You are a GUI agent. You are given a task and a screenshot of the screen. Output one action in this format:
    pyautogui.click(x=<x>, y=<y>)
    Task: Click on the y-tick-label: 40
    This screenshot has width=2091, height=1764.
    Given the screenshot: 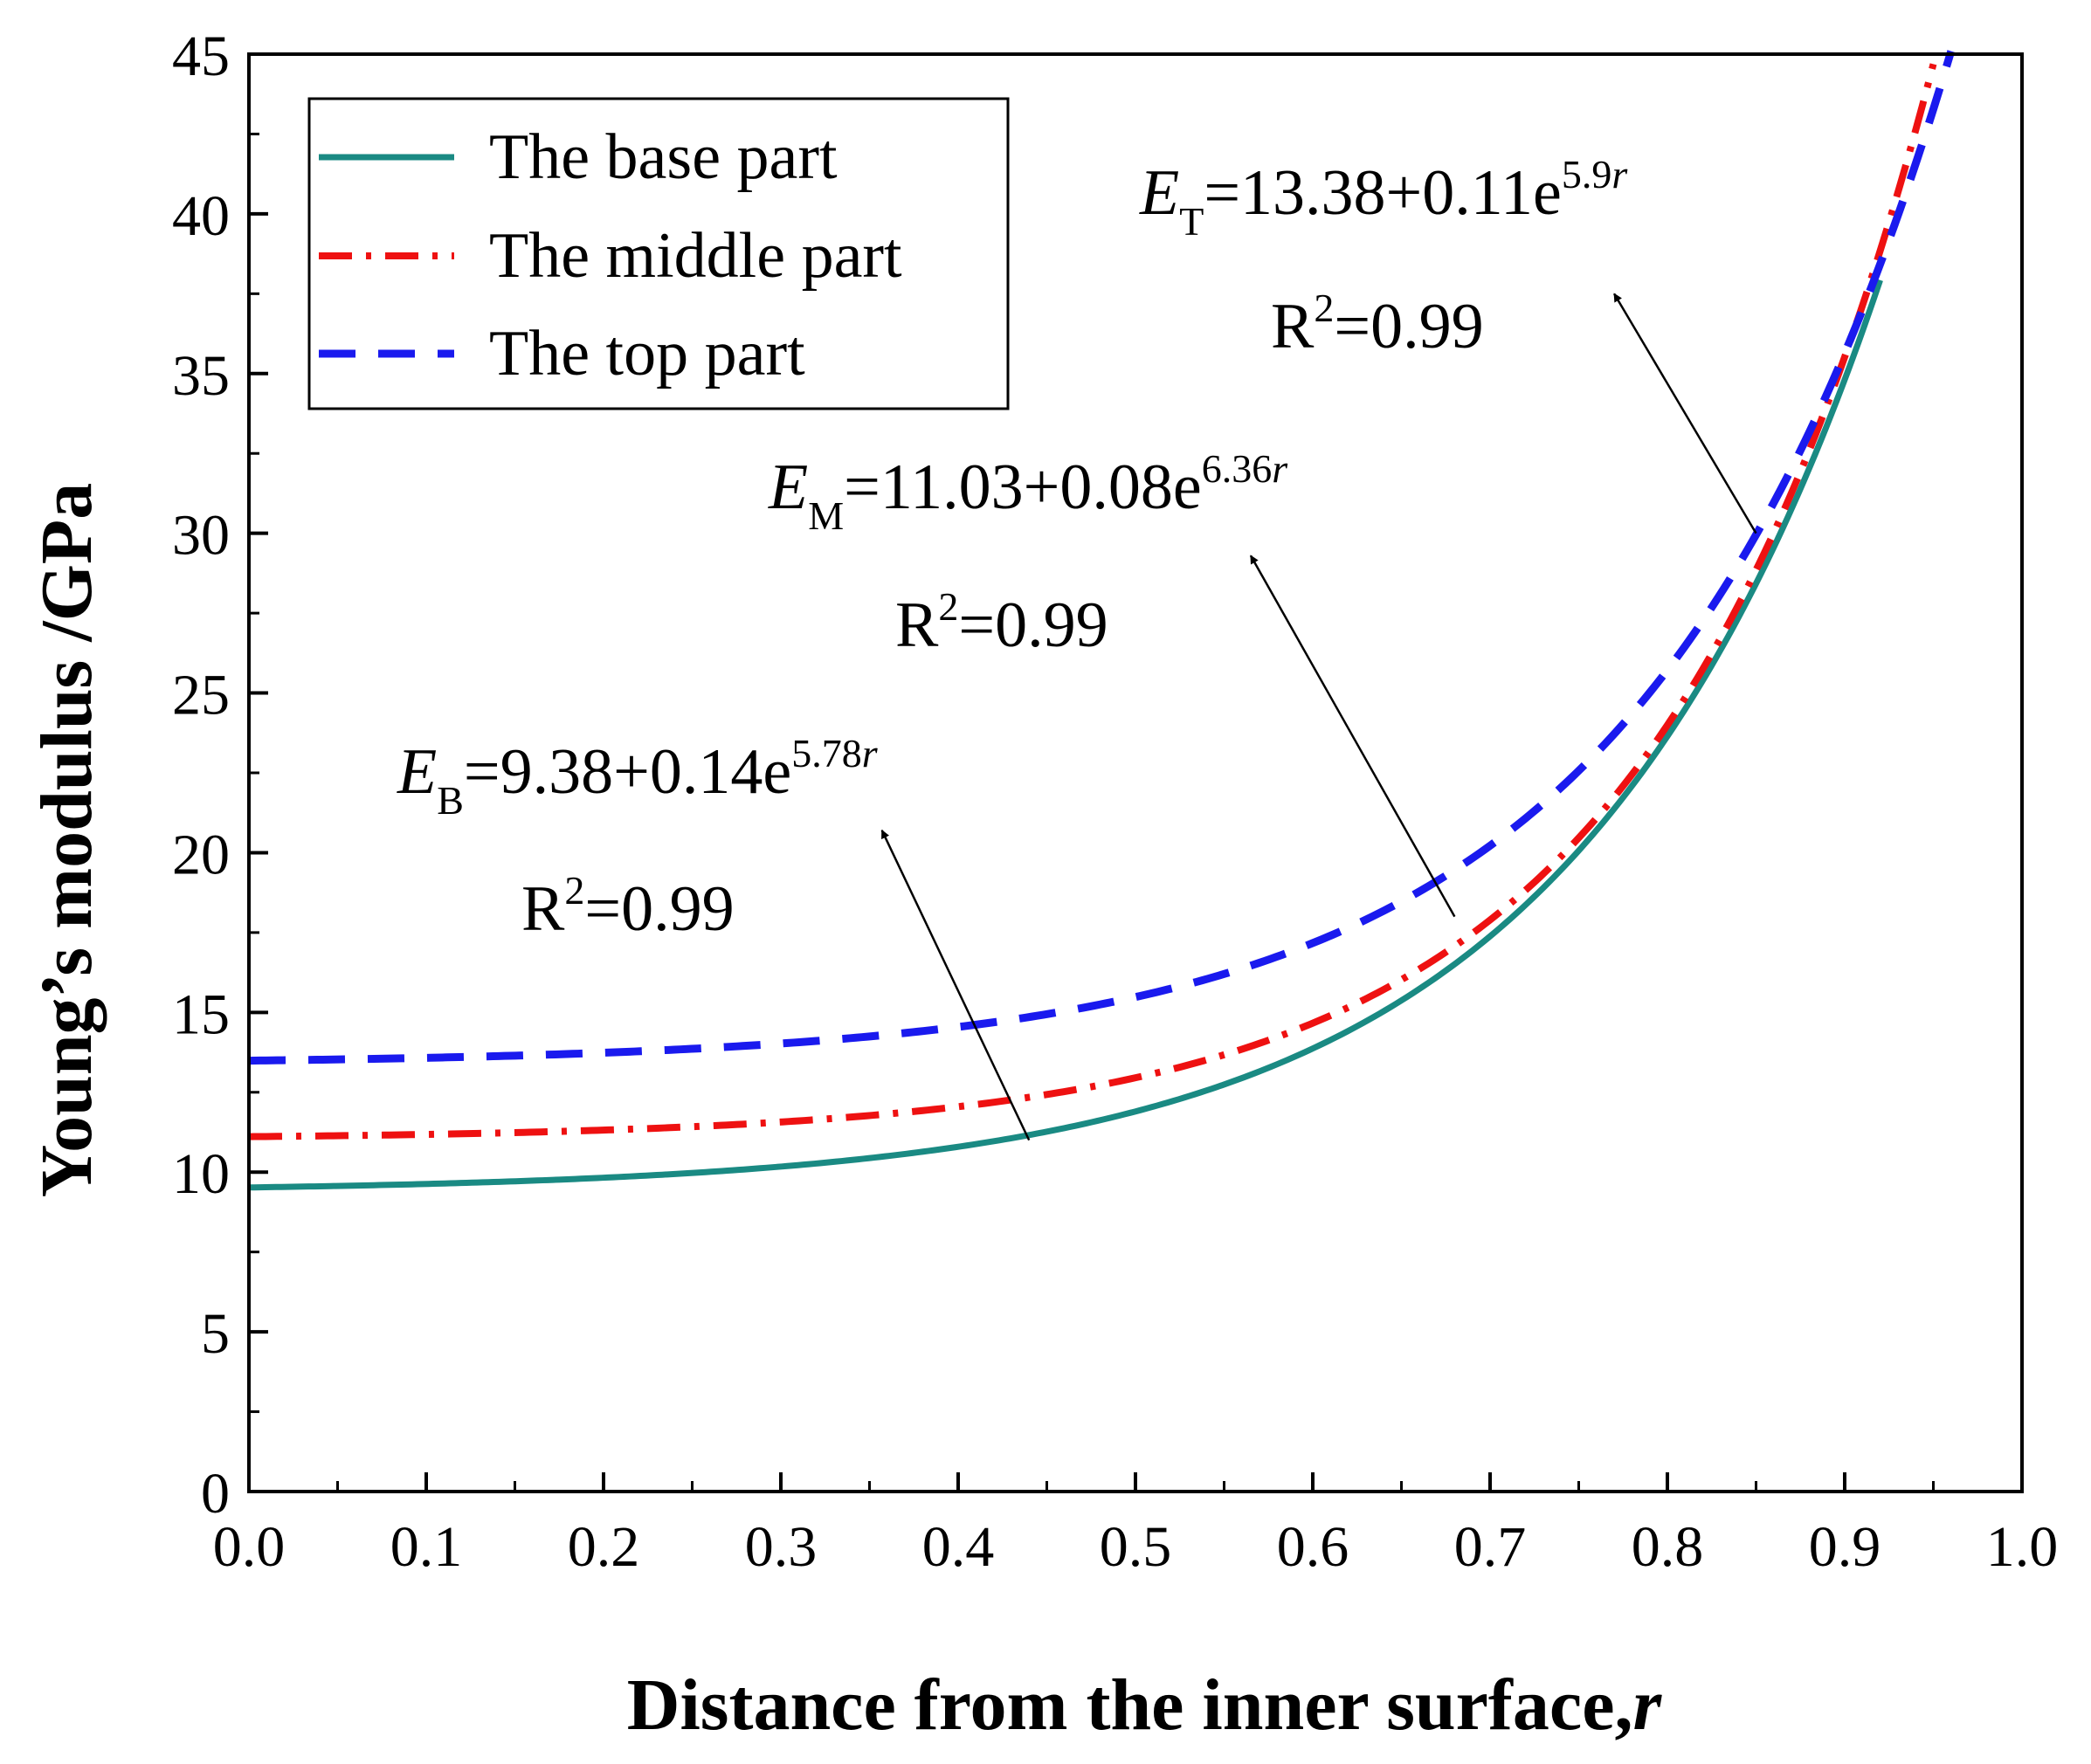 What is the action you would take?
    pyautogui.click(x=201, y=216)
    